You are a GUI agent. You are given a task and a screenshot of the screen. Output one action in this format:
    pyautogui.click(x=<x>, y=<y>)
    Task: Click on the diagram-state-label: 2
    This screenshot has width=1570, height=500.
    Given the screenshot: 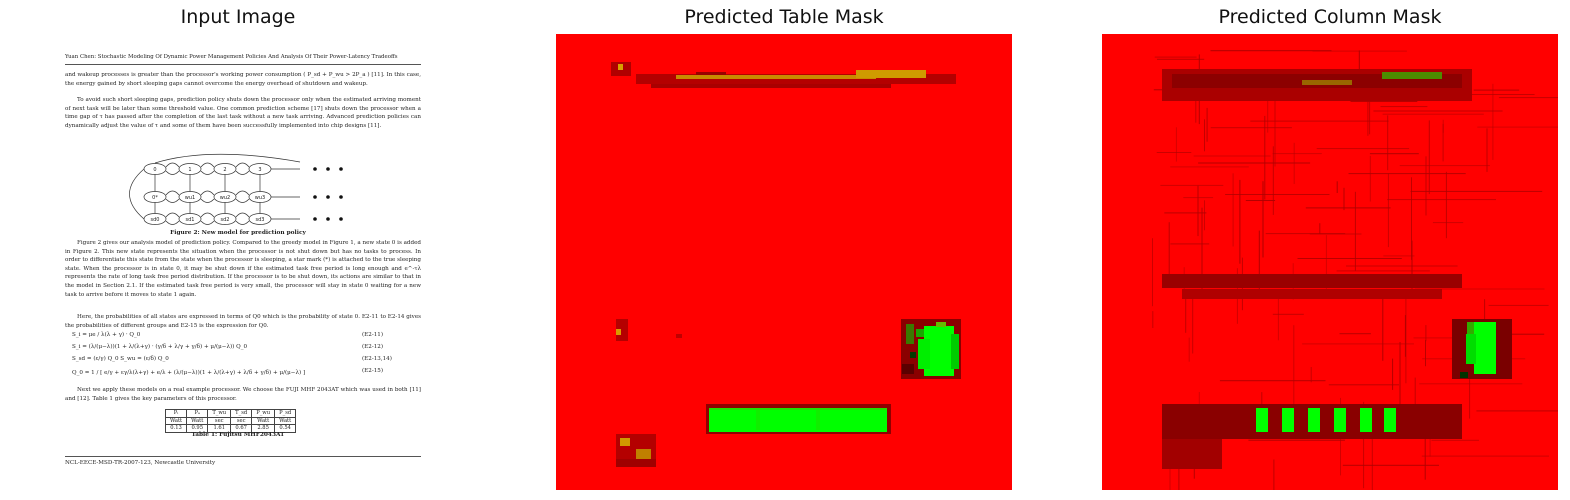 What is the action you would take?
    pyautogui.click(x=224, y=170)
    